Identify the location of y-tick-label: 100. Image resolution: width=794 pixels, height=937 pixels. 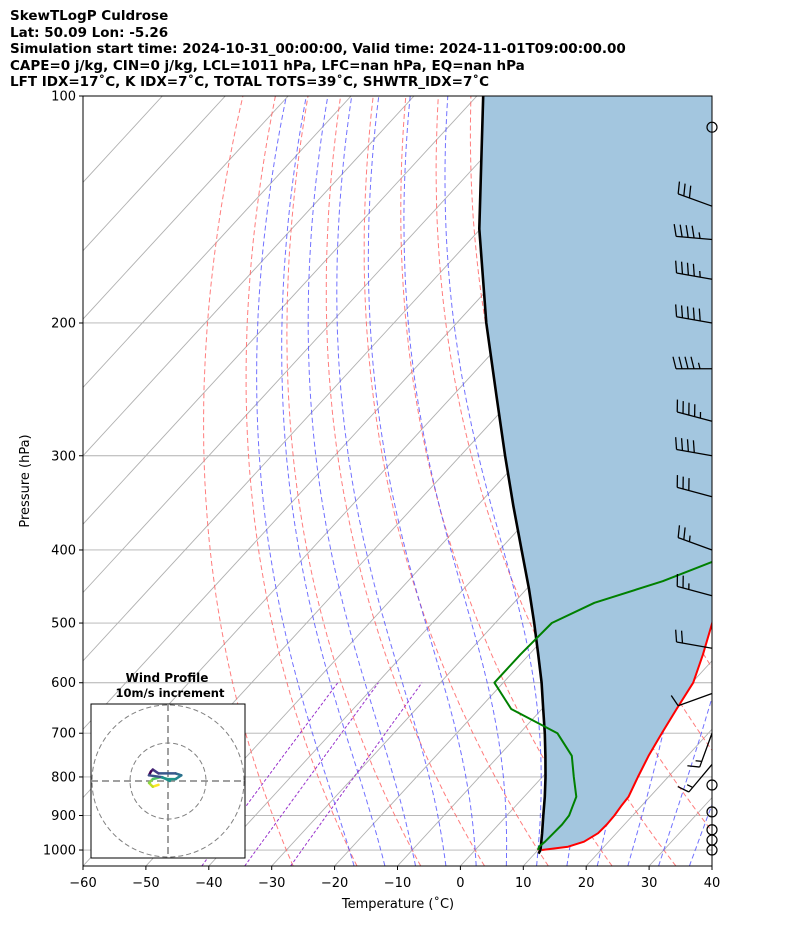
(63, 97).